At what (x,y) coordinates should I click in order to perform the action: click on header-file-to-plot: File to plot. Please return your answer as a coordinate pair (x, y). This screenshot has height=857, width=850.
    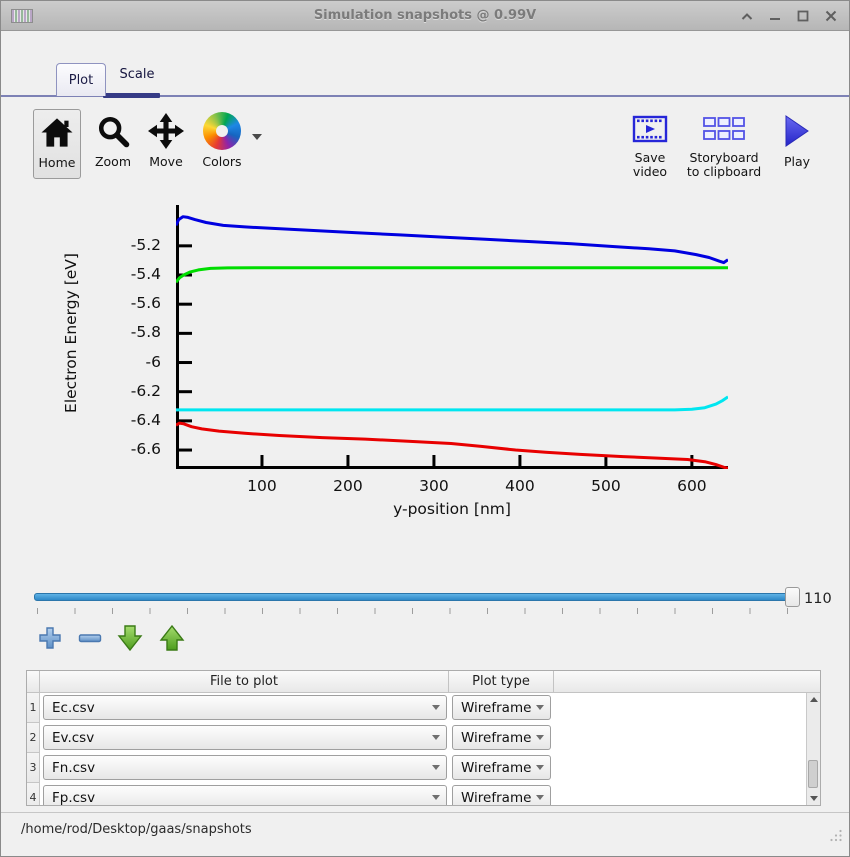
    Looking at the image, I should click on (244, 681).